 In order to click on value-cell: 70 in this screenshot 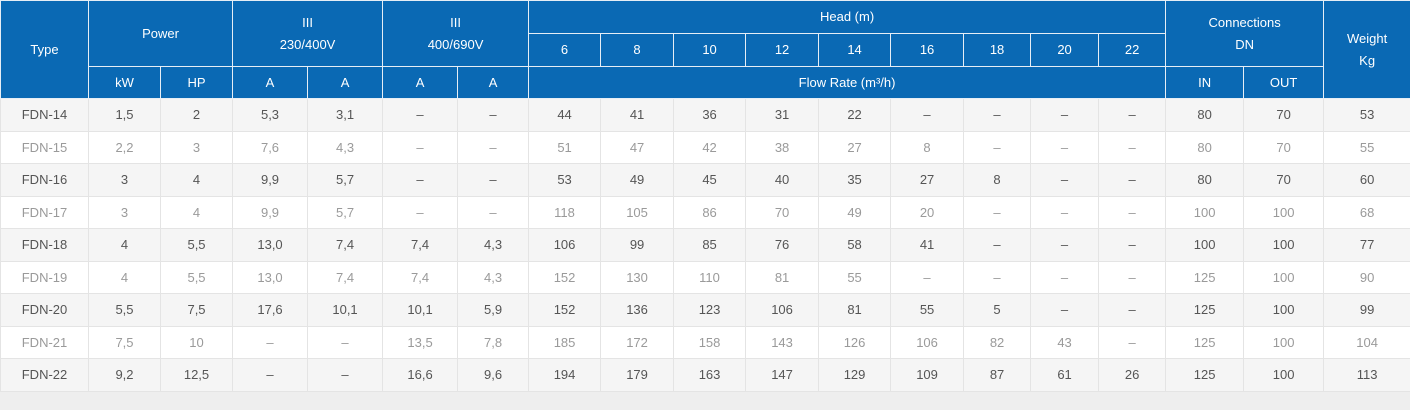, I will do `click(1284, 147)`.